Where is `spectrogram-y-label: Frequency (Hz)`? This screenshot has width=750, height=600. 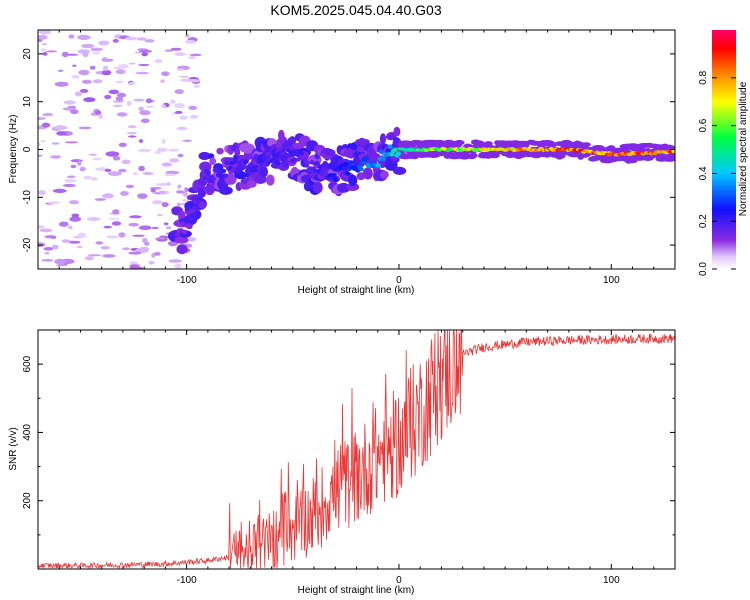
spectrogram-y-label: Frequency (Hz) is located at coordinates (13, 149).